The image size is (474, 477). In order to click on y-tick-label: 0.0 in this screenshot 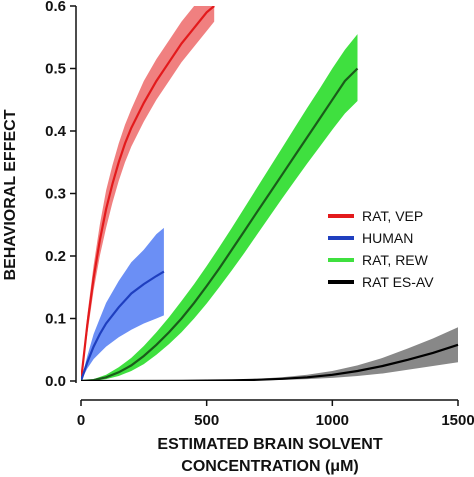, I will do `click(55, 381)`.